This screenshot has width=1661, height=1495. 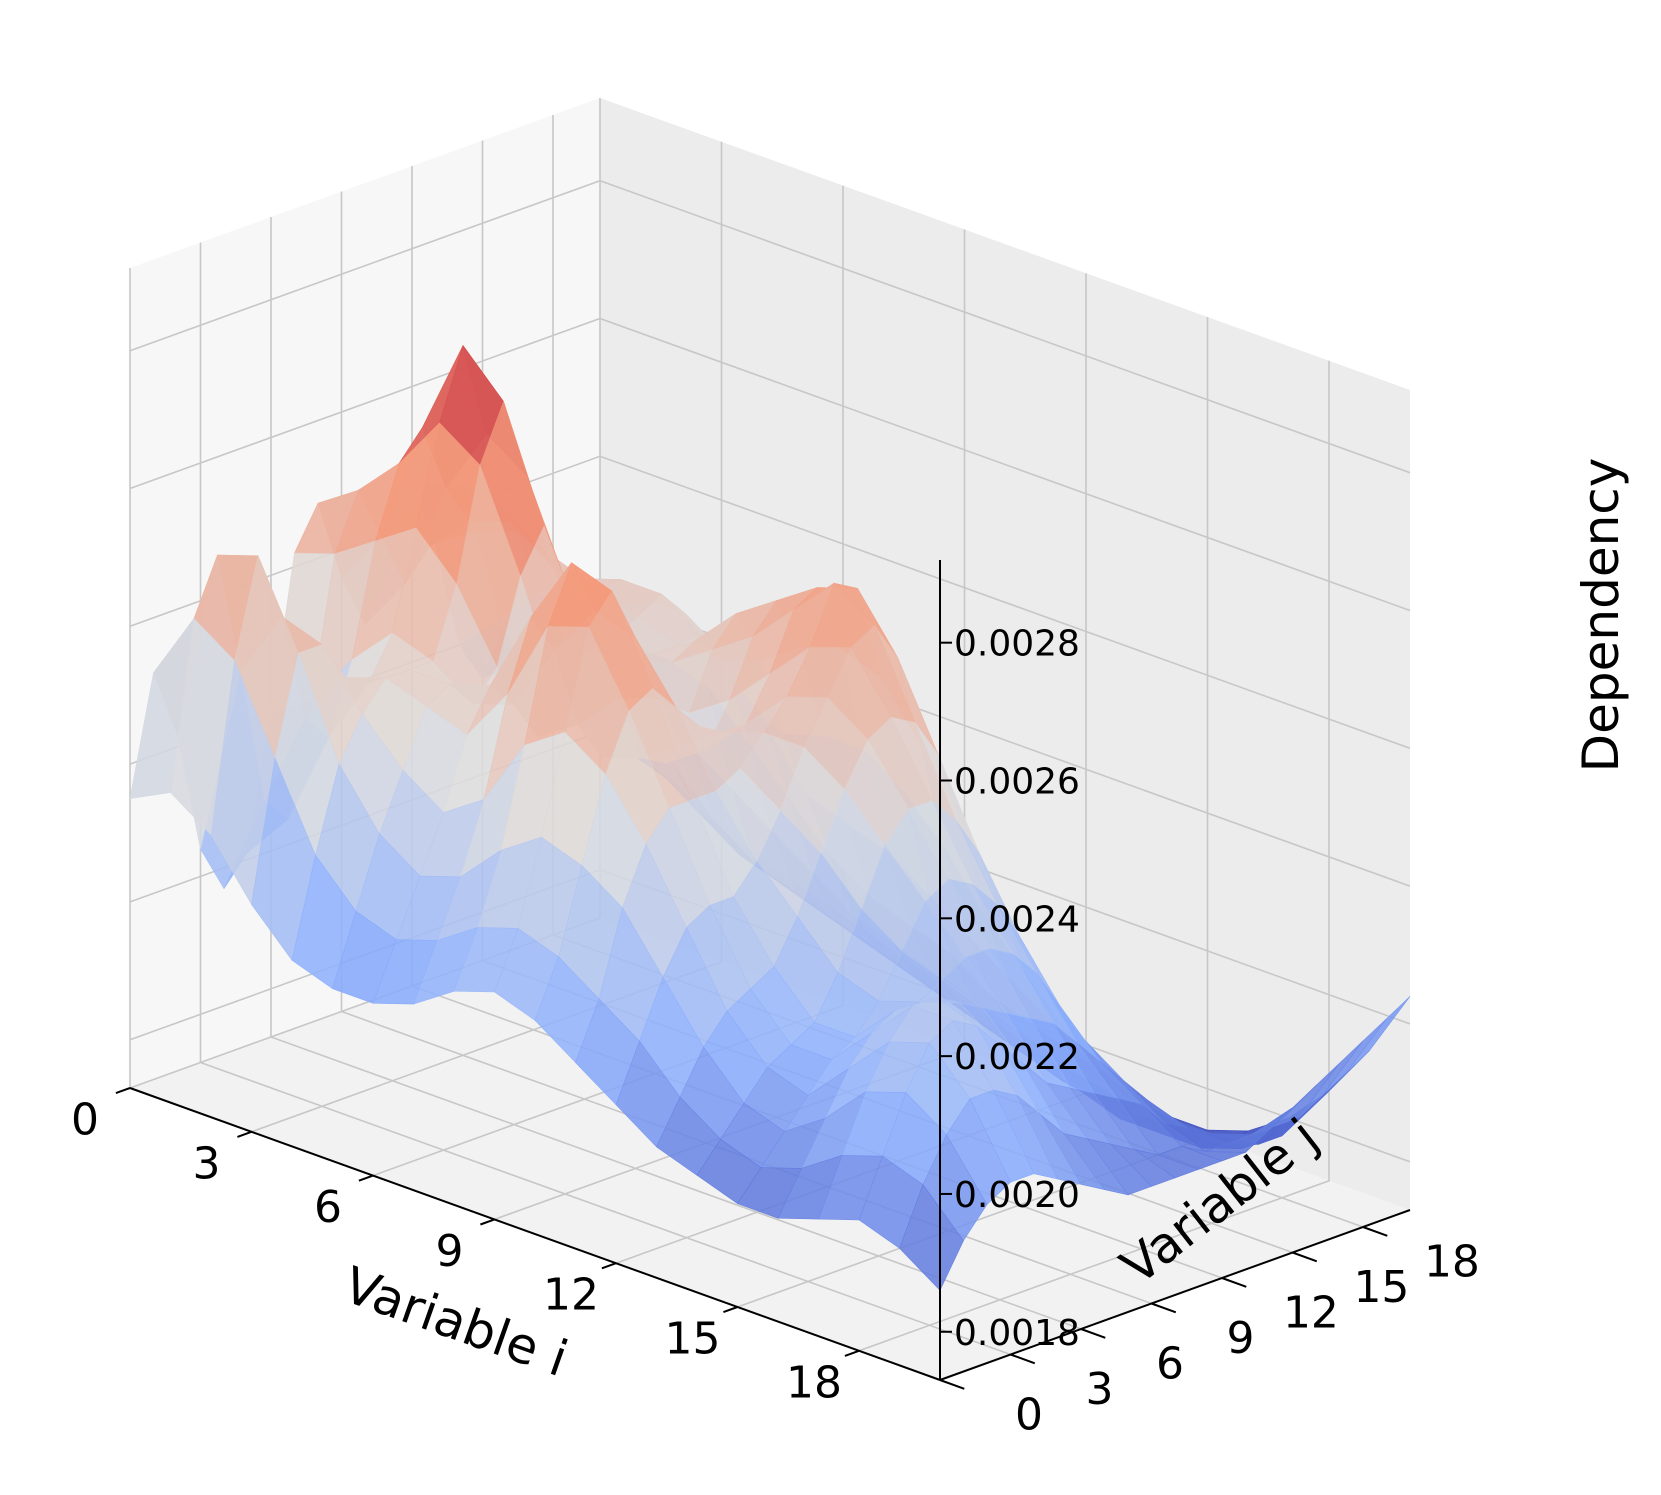 I want to click on y-tick-label: 18, so click(x=1452, y=1262).